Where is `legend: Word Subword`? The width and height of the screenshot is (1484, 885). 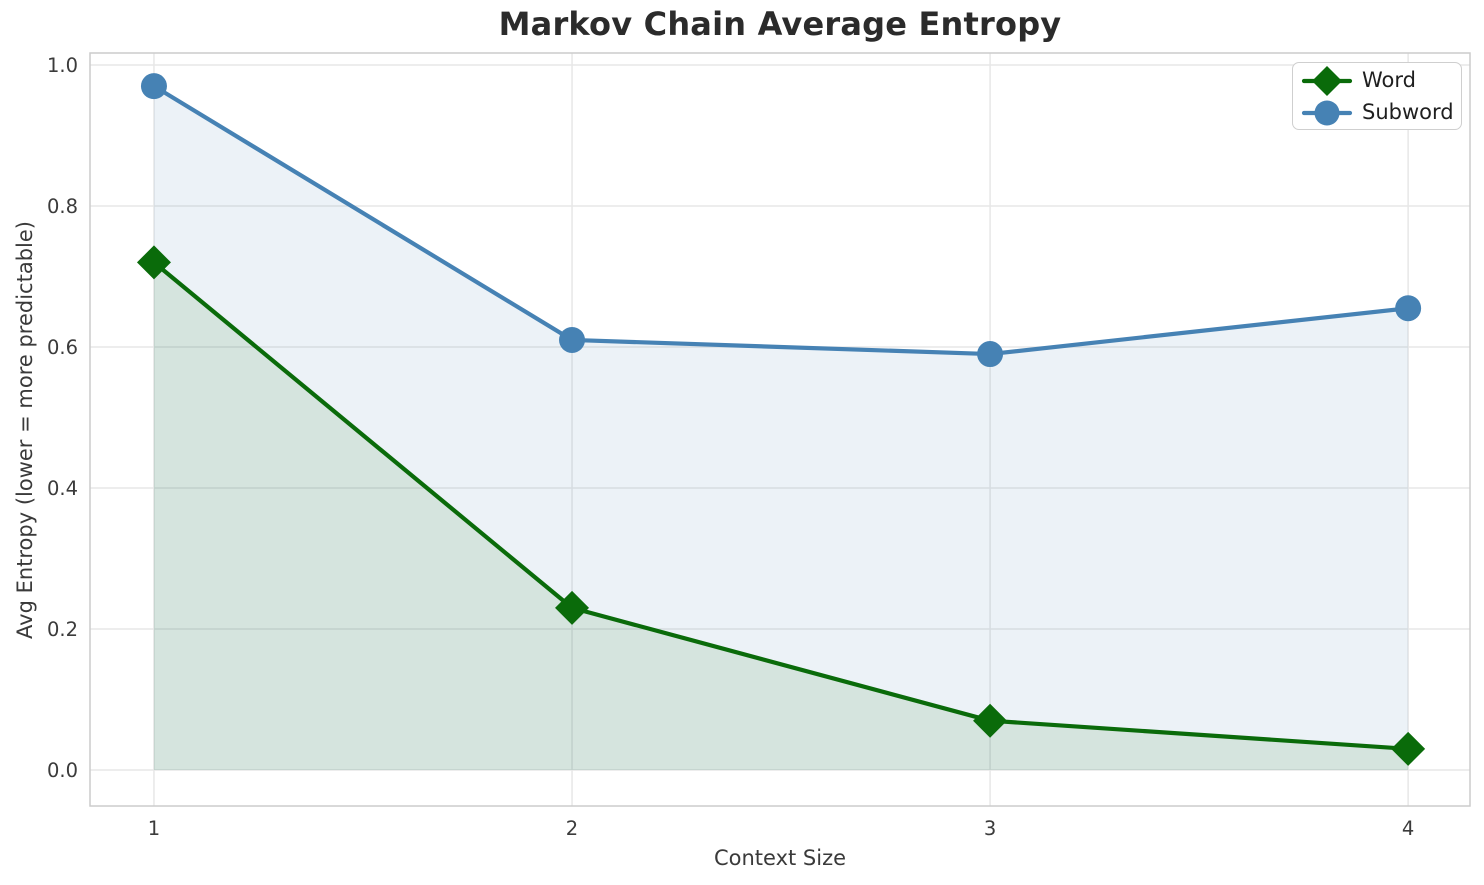
legend: Word Subword is located at coordinates (1377, 96).